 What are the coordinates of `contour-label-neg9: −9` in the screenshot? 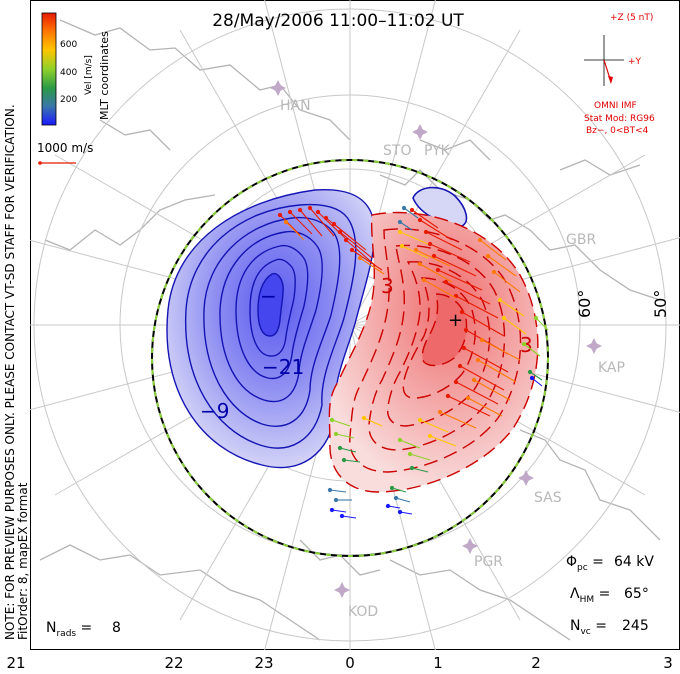 It's located at (214, 411).